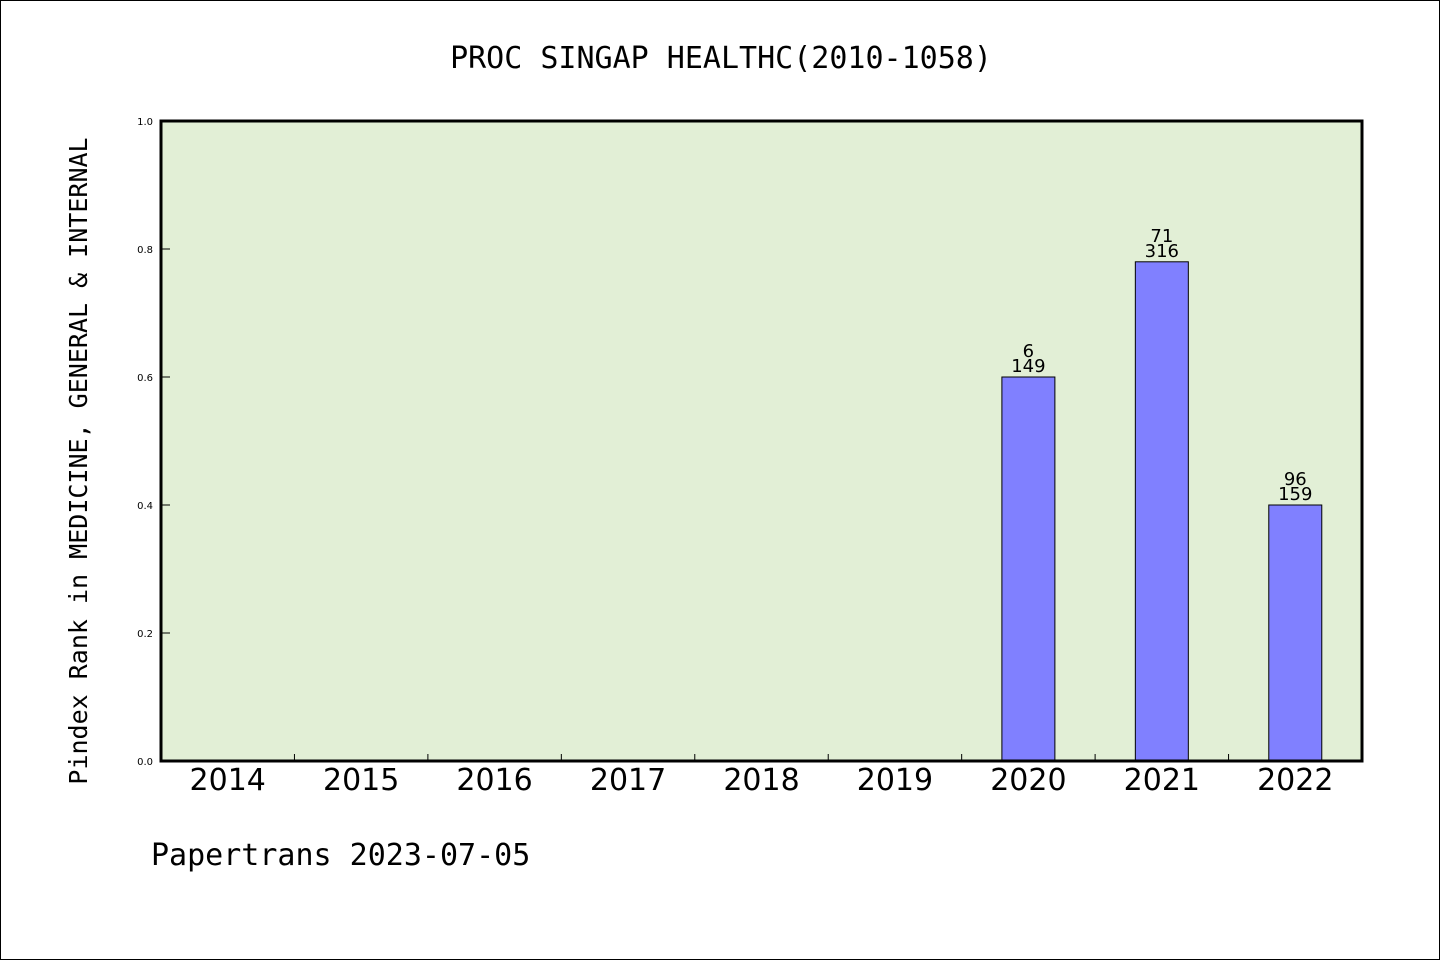  Describe the element at coordinates (494, 780) in the screenshot. I see `x-tick-label: 2016` at that location.